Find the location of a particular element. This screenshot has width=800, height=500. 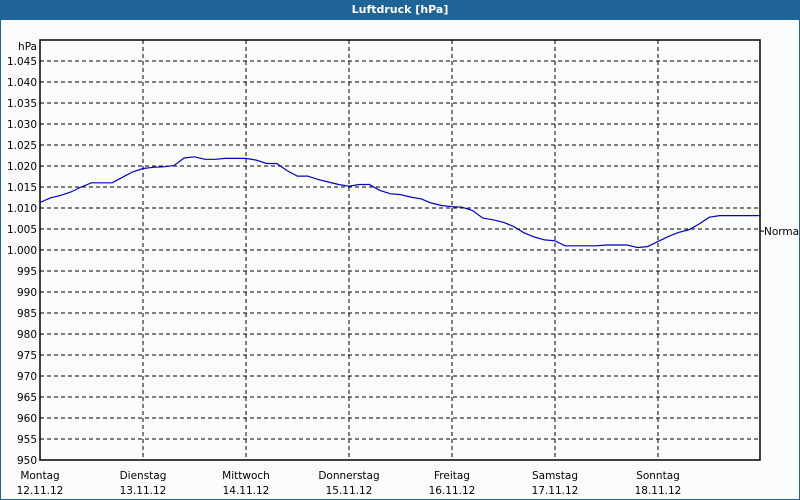

x-date-label: 13.11.12 is located at coordinates (143, 491).